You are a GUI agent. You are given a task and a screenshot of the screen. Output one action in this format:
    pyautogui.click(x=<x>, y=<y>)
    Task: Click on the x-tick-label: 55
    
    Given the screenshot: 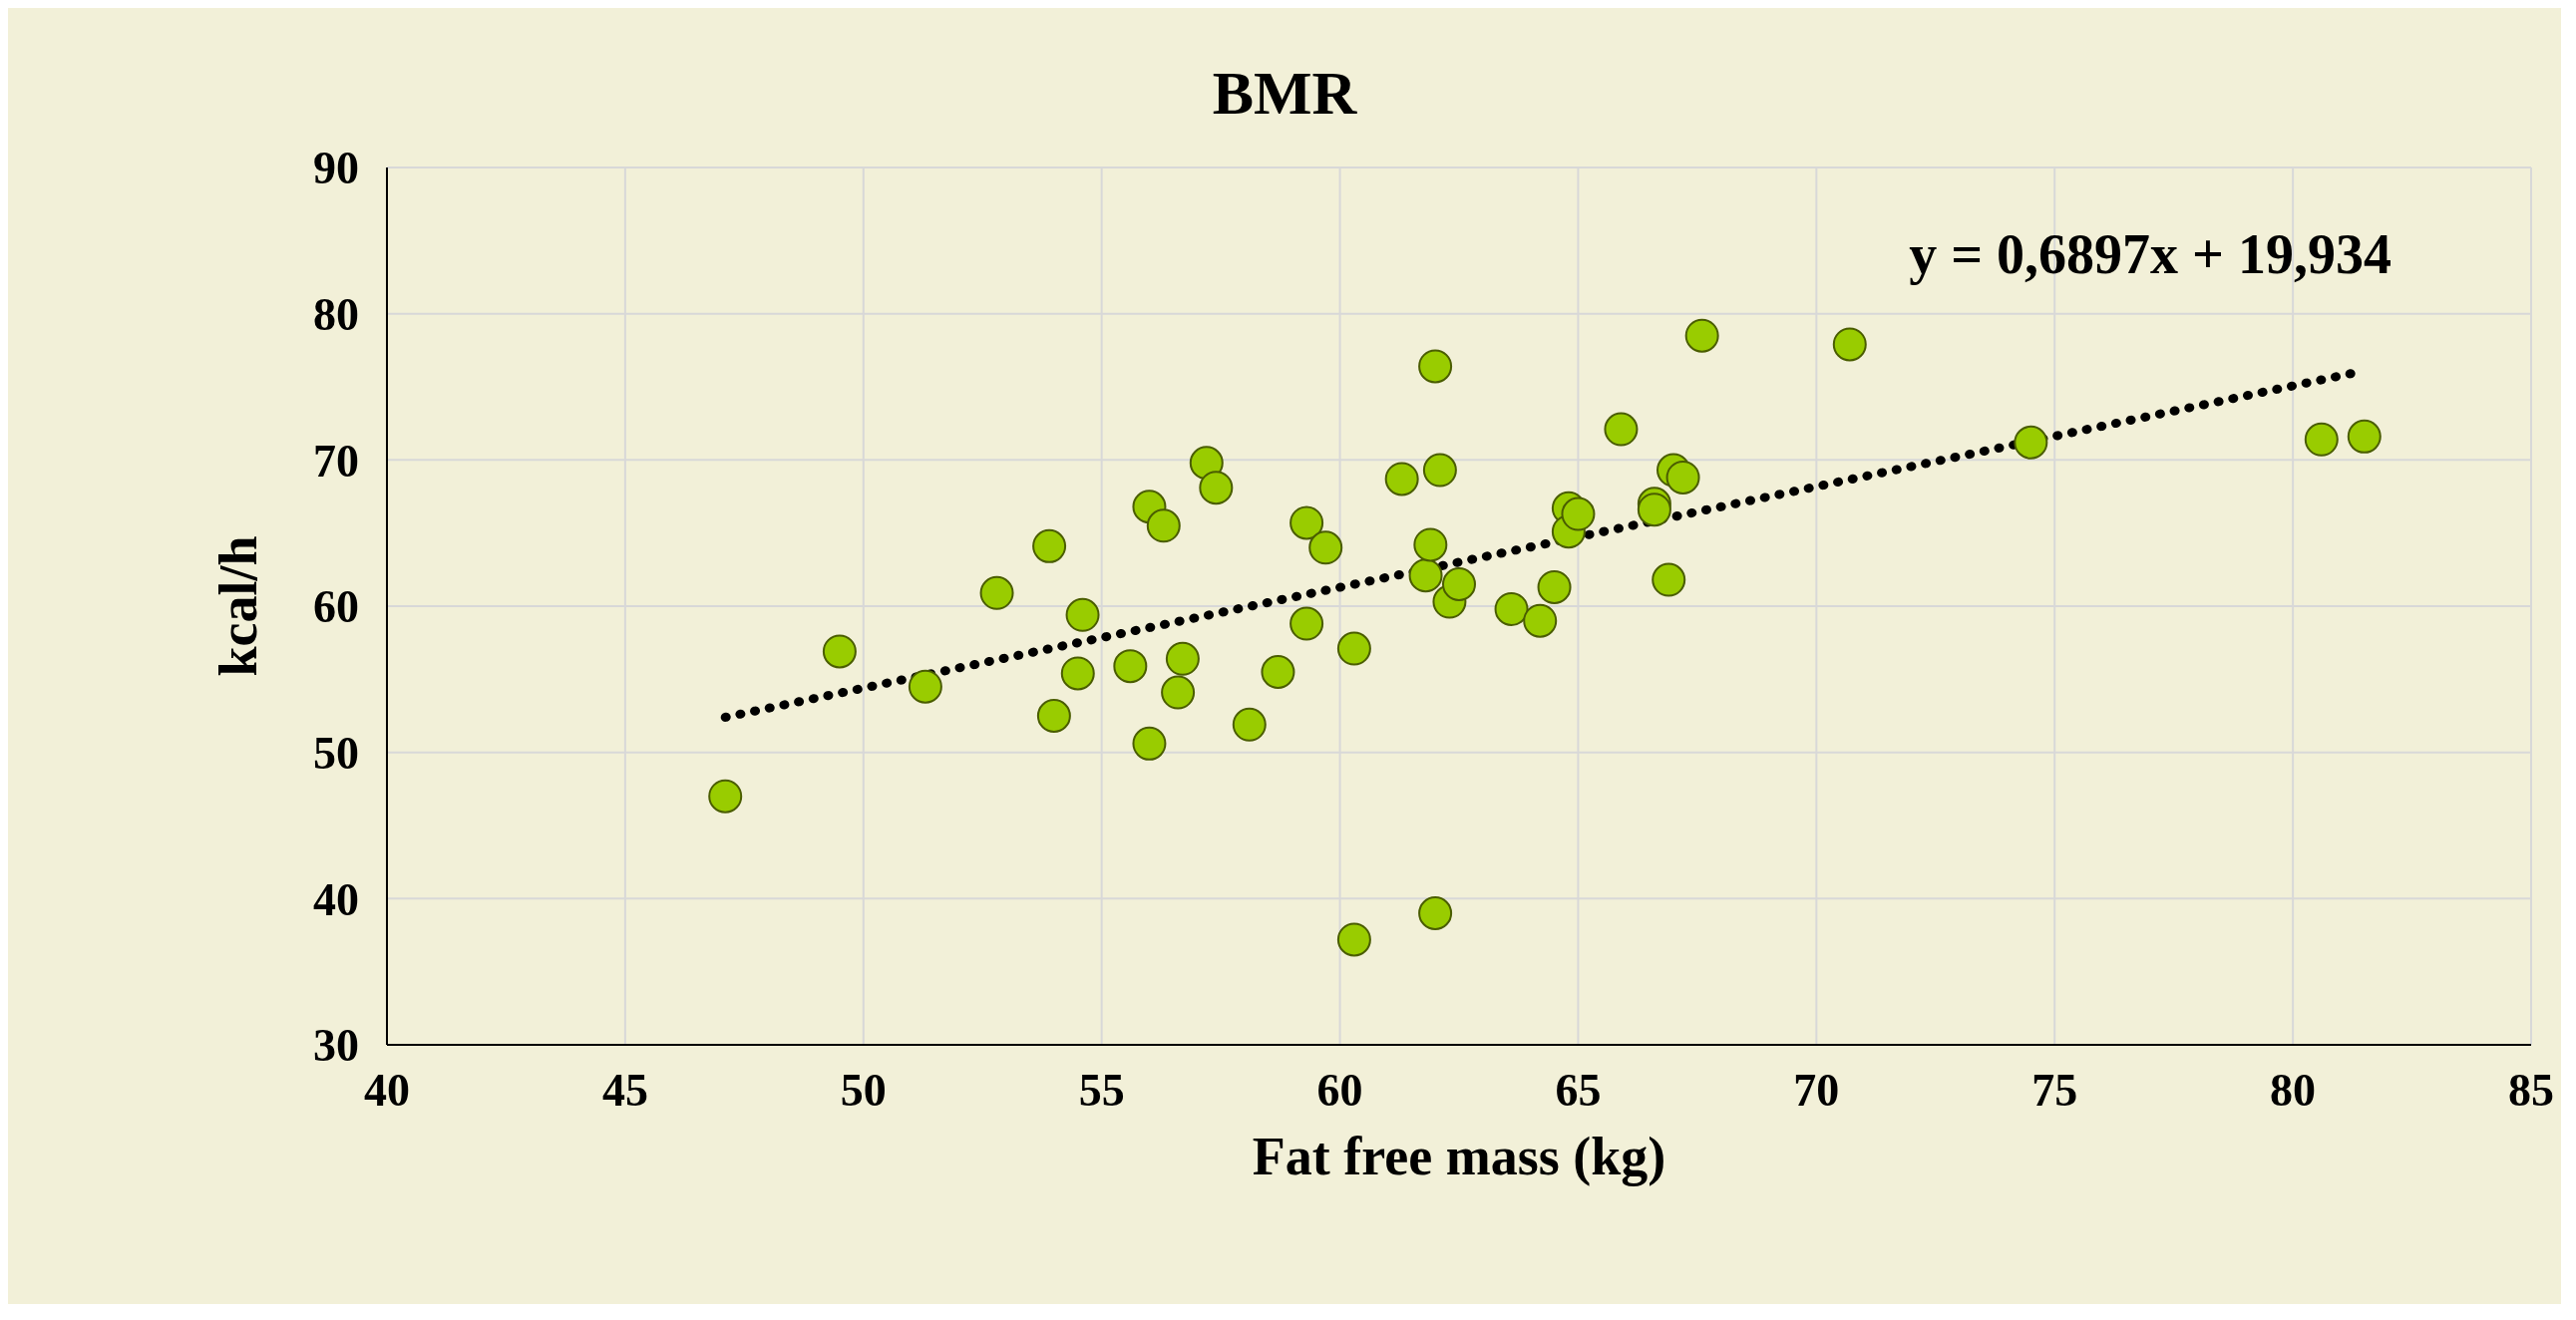 What is the action you would take?
    pyautogui.click(x=1101, y=1090)
    